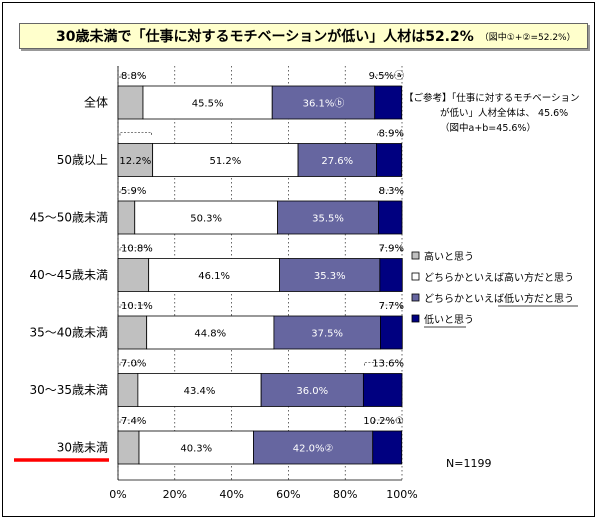 The height and width of the screenshot is (522, 600). I want to click on data-label: 8.8%, so click(133, 76).